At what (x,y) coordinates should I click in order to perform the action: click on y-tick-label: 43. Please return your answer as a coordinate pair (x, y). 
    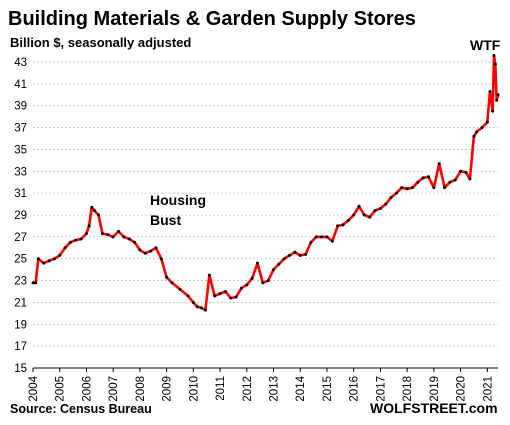
    Looking at the image, I should click on (20, 63).